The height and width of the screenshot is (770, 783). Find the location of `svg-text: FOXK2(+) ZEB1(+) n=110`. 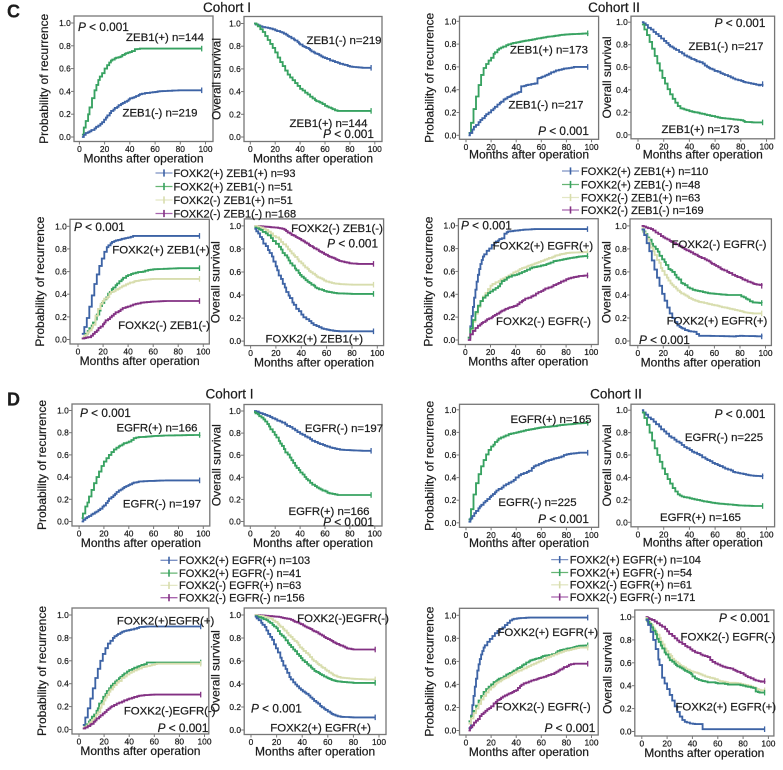

svg-text: FOXK2(+) ZEB1(+) n=110 is located at coordinates (644, 172).